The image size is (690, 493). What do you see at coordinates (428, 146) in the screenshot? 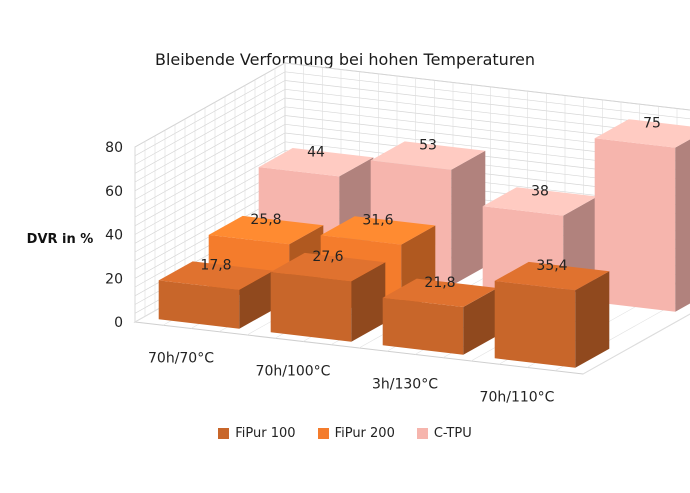
I see `data-label: 53` at bounding box center [428, 146].